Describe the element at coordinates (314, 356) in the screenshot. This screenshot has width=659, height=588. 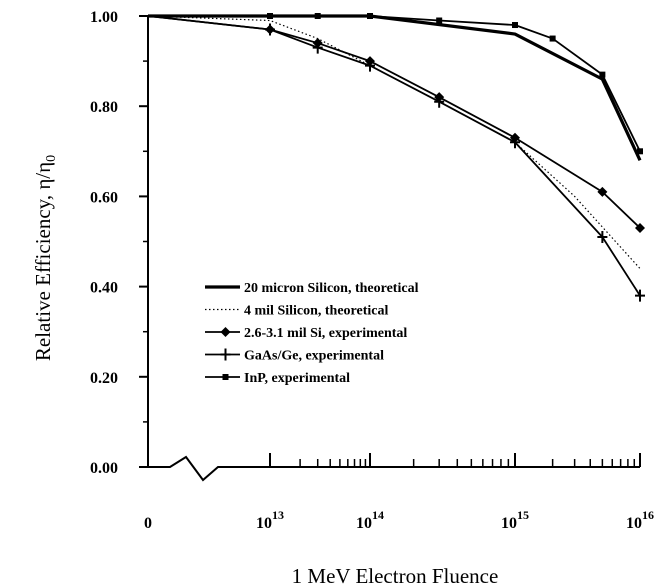
I see `legend-label: GaAs/Ge, experimental` at that location.